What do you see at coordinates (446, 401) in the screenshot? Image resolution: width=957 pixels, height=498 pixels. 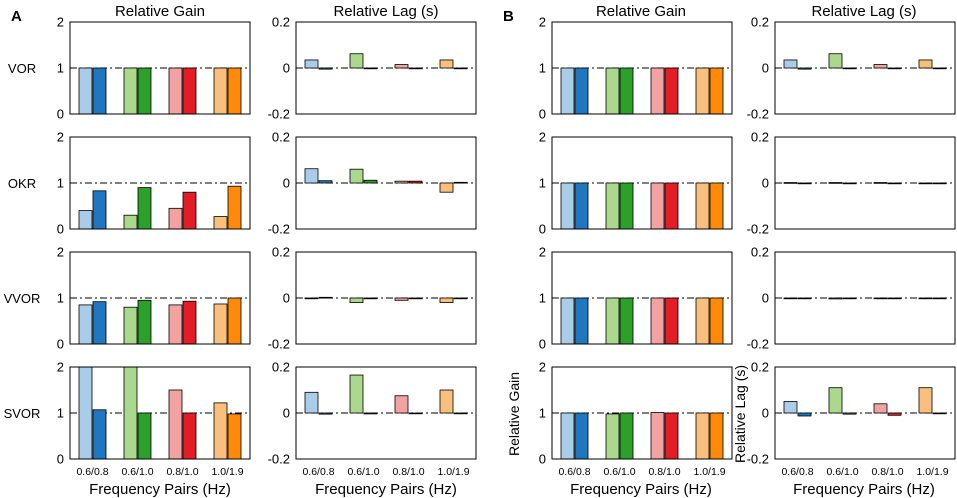 I see `bar-a-svor-lag-low-1.0-1.9` at bounding box center [446, 401].